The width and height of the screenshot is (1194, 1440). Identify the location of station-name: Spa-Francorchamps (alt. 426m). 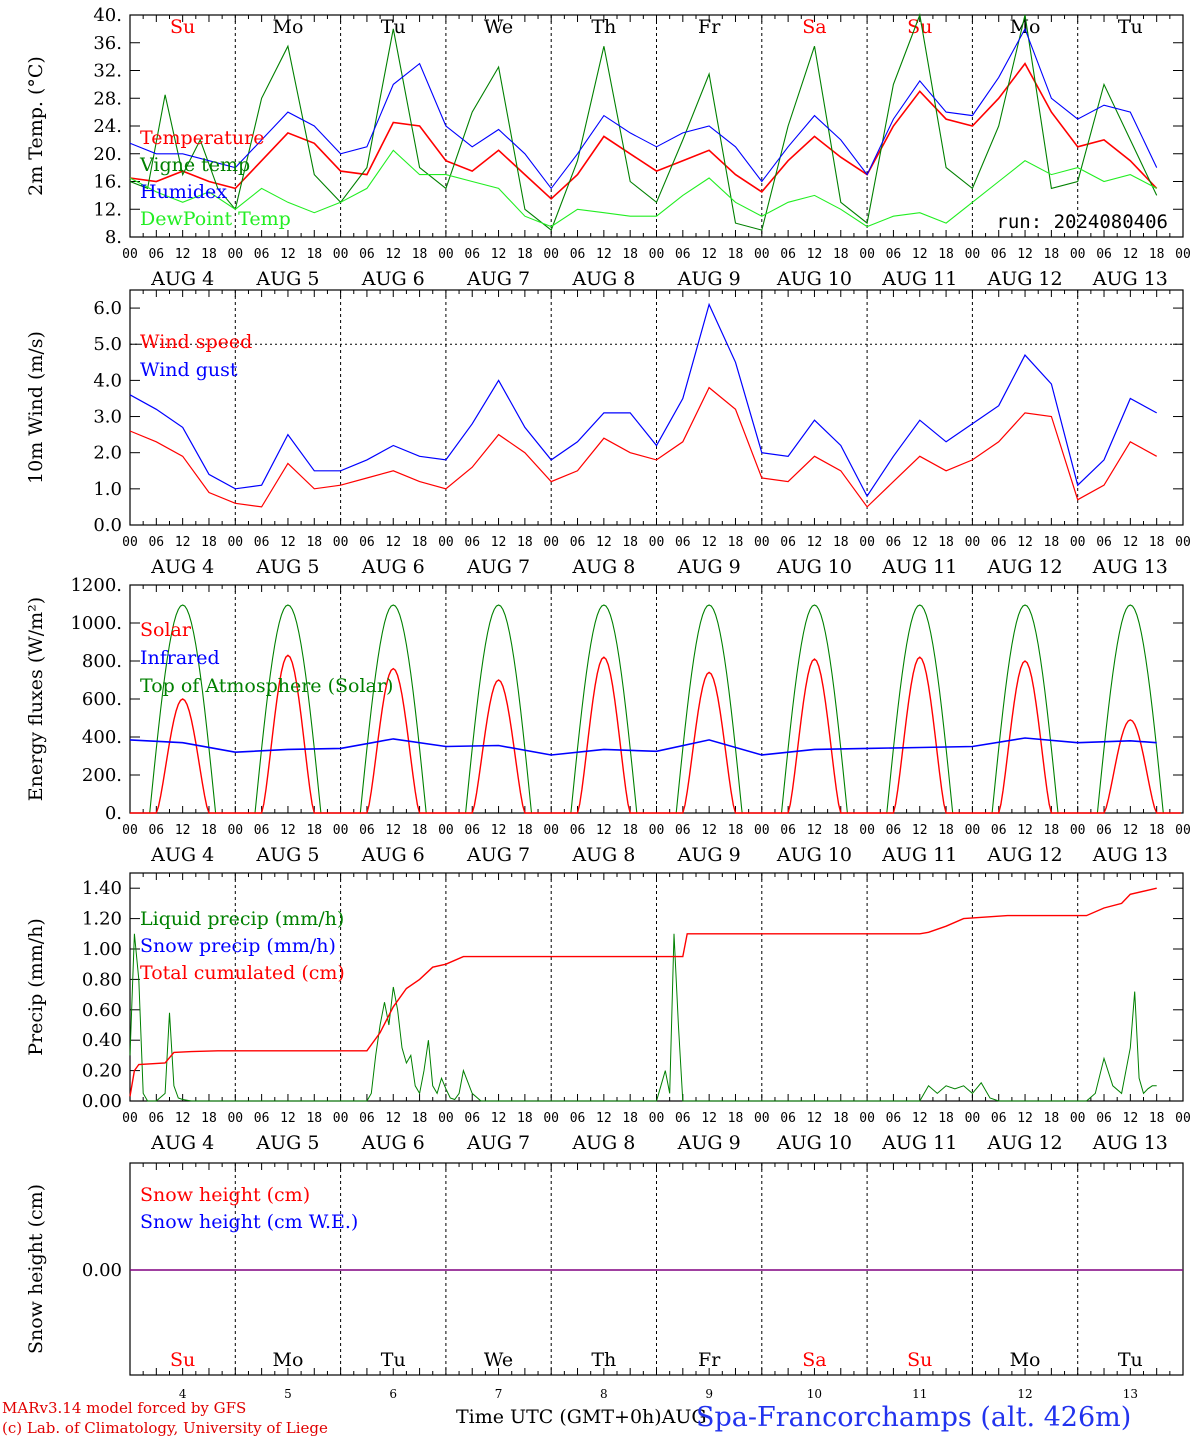
(914, 1417).